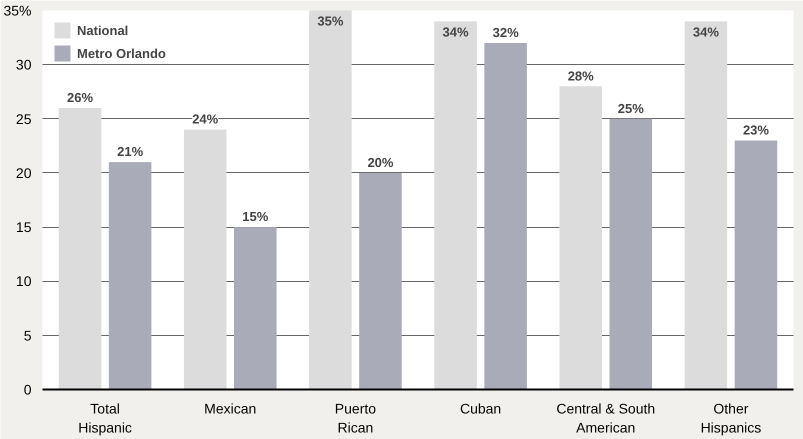 Image resolution: width=803 pixels, height=439 pixels. I want to click on y-tick-label: 5, so click(28, 335).